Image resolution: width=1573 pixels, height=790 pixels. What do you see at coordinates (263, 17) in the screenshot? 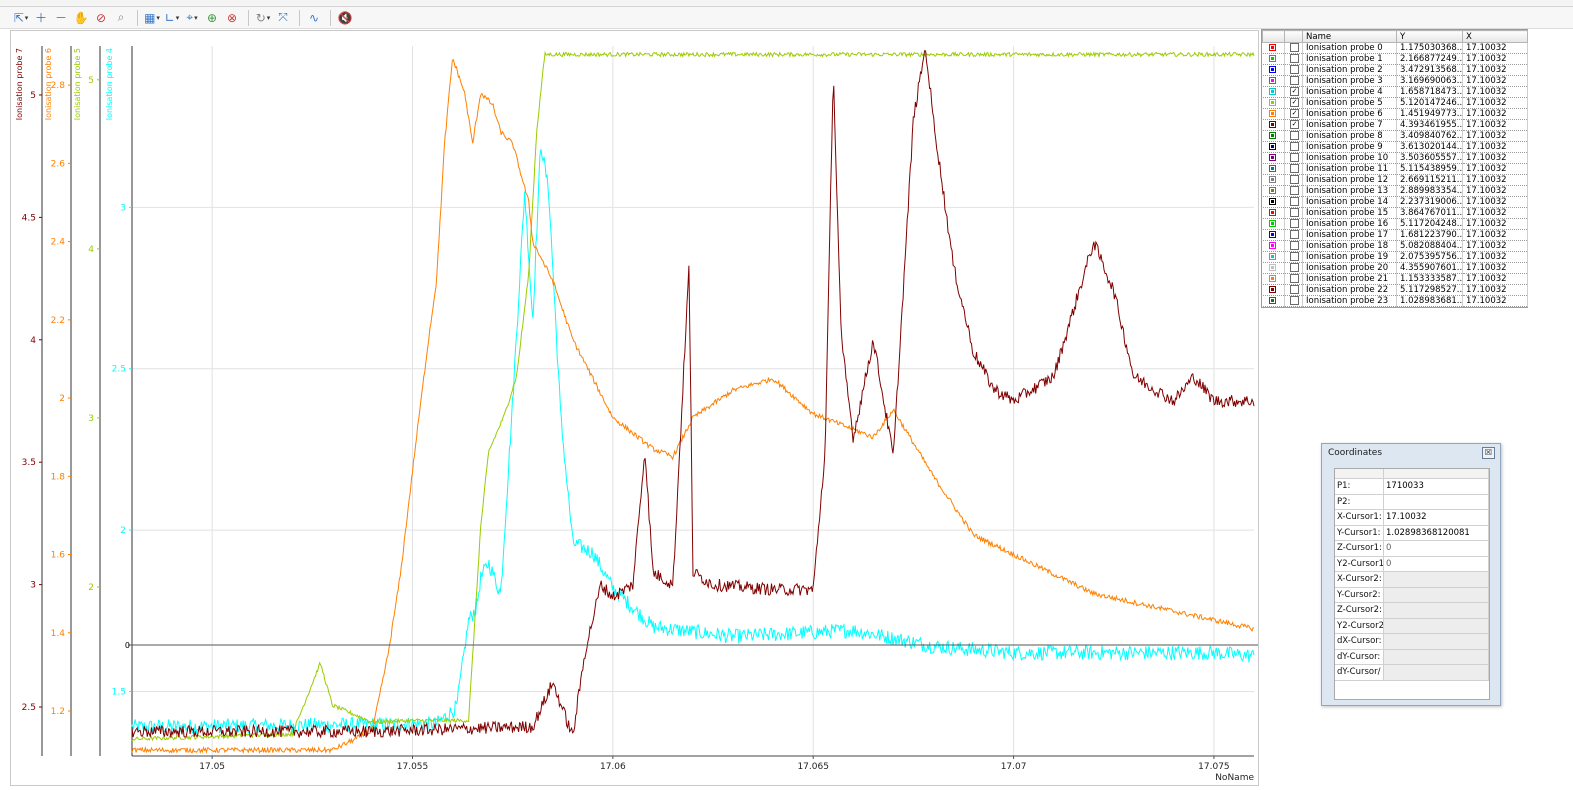
I see `trace-icon: ↻ ▾` at bounding box center [263, 17].